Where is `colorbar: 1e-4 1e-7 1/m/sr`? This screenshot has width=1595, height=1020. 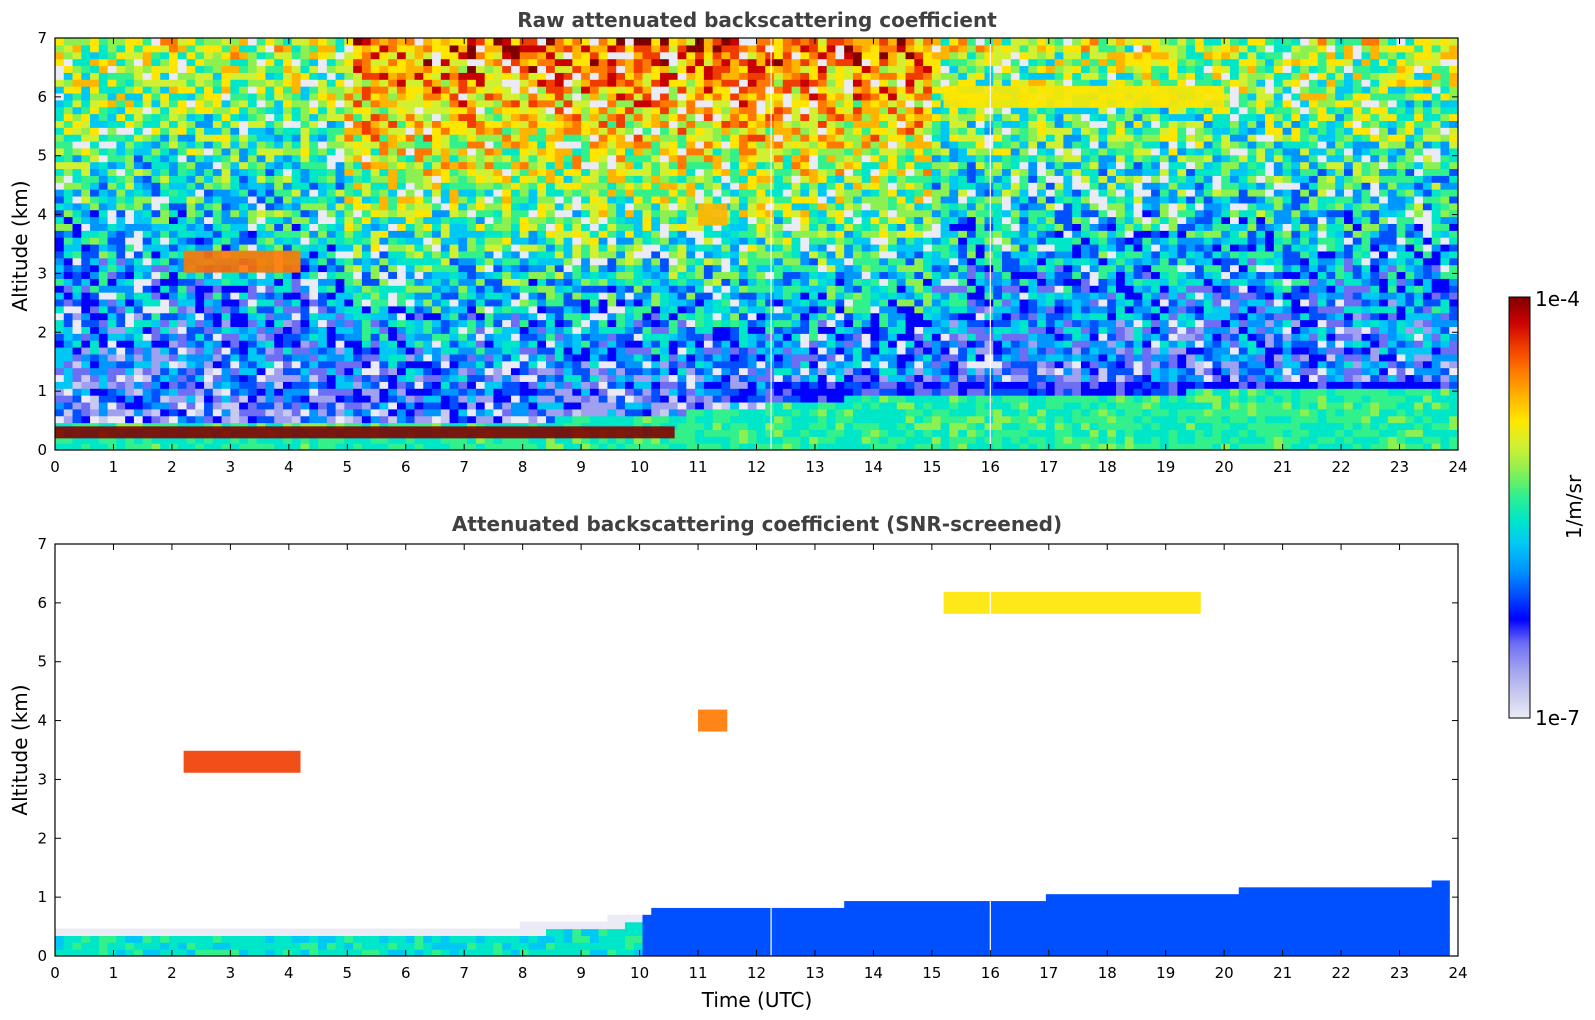
colorbar: 1e-4 1e-7 1/m/sr is located at coordinates (1547, 508).